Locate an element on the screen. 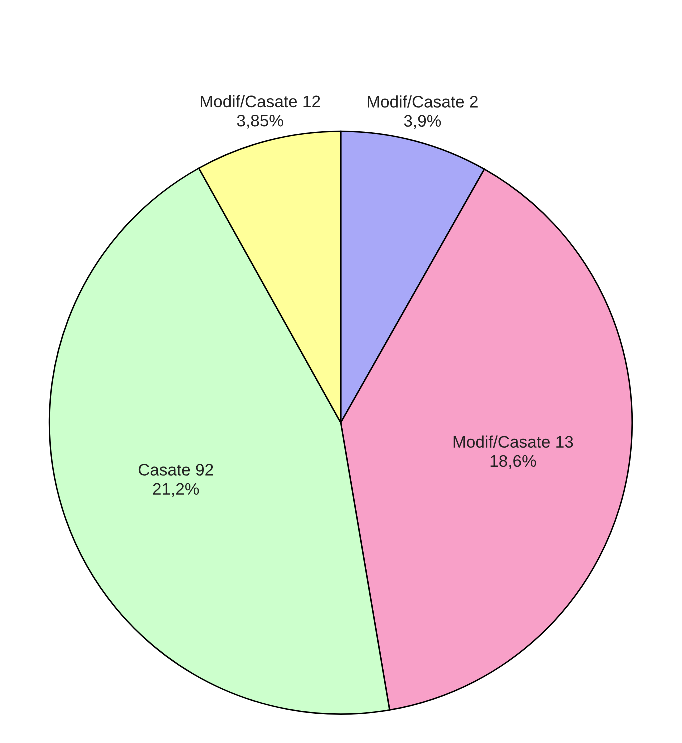  slice-label: Modif/Casate 12 is located at coordinates (260, 101).